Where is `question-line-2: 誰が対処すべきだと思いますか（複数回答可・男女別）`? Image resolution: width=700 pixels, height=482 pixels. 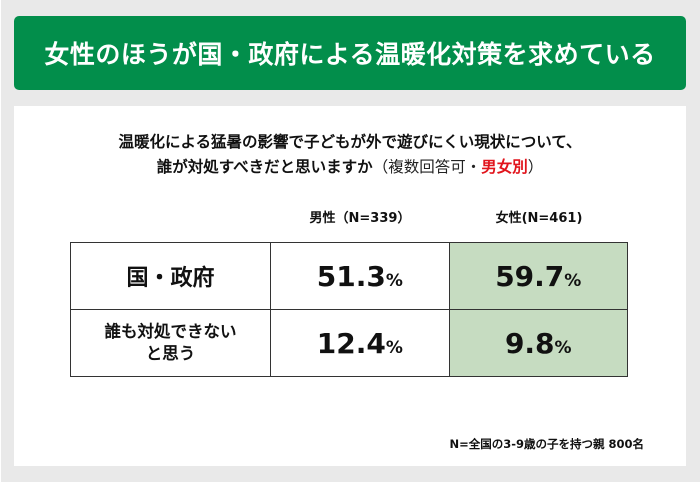
question-line-2: 誰が対処すべきだと思いますか（複数回答可・男女別） is located at coordinates (350, 167).